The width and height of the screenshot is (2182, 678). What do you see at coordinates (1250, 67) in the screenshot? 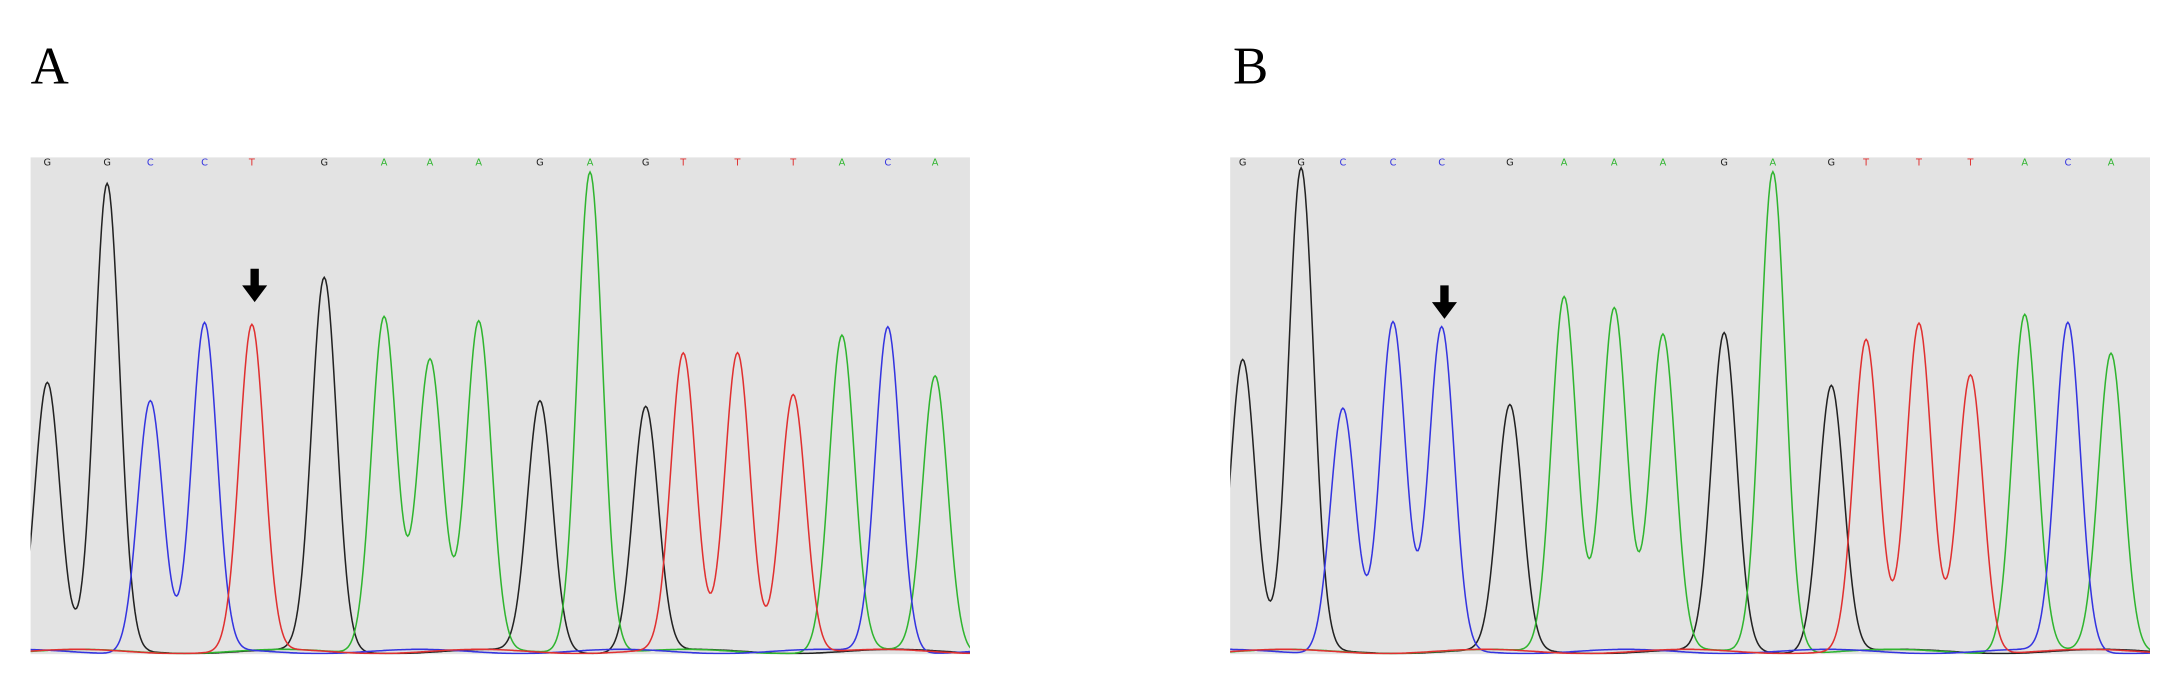
I see `panel-label: B` at bounding box center [1250, 67].